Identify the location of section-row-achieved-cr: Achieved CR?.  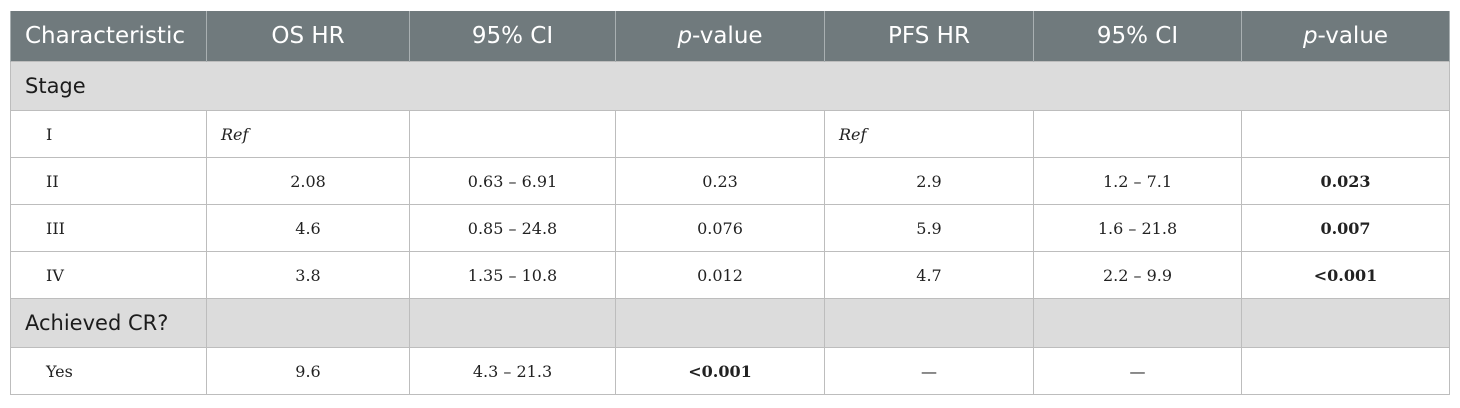
(730, 323).